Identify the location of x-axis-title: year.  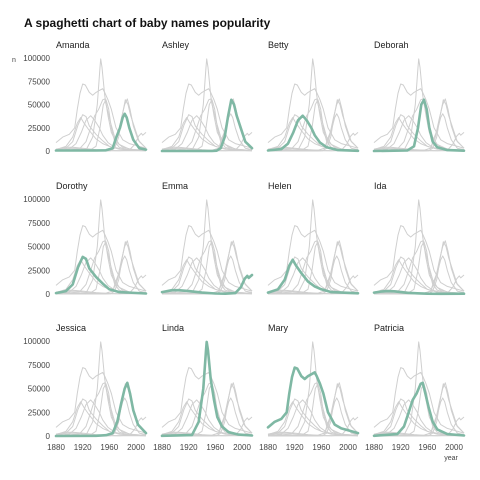
(451, 458).